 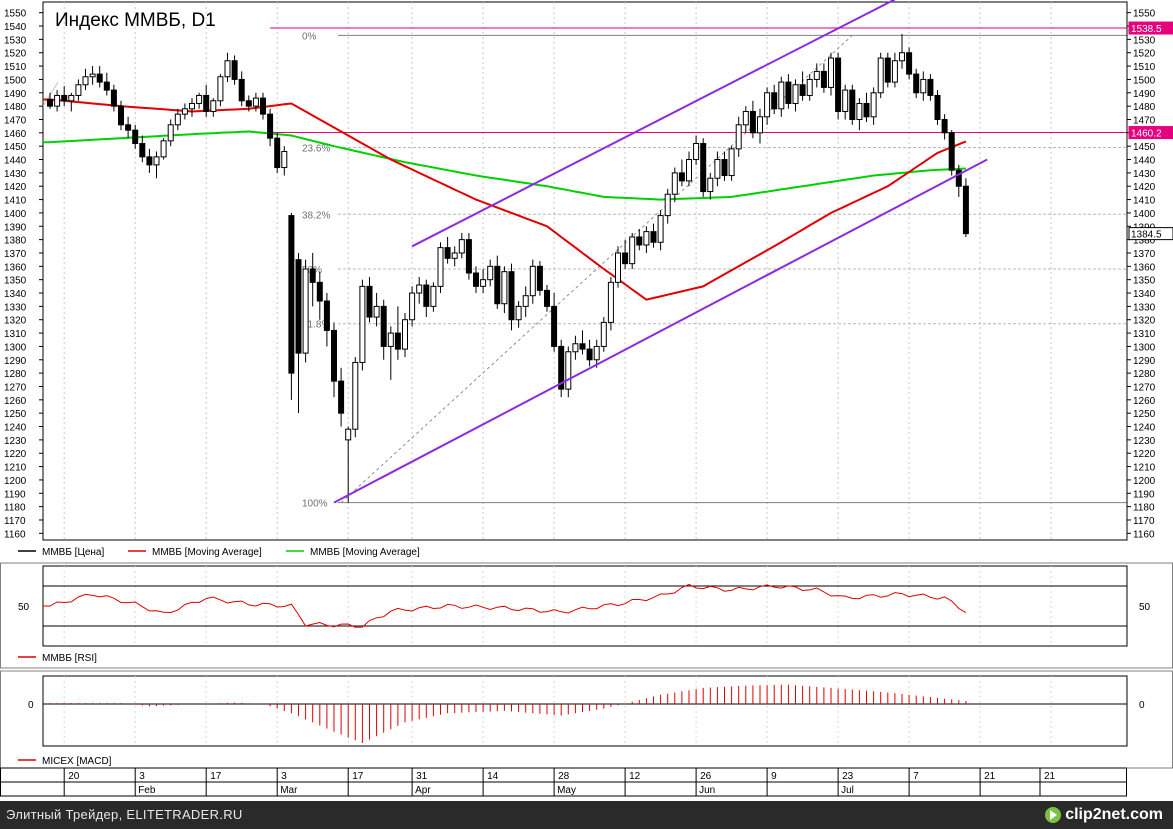 I want to click on y-tick-label-left-8: 1240, so click(x=15, y=428).